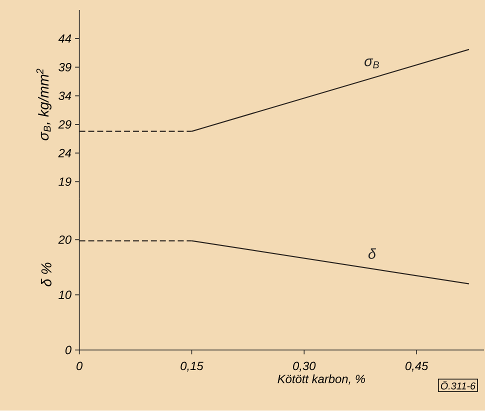 This screenshot has width=485, height=411. What do you see at coordinates (65, 153) in the screenshot?
I see `y-tick-label: 24` at bounding box center [65, 153].